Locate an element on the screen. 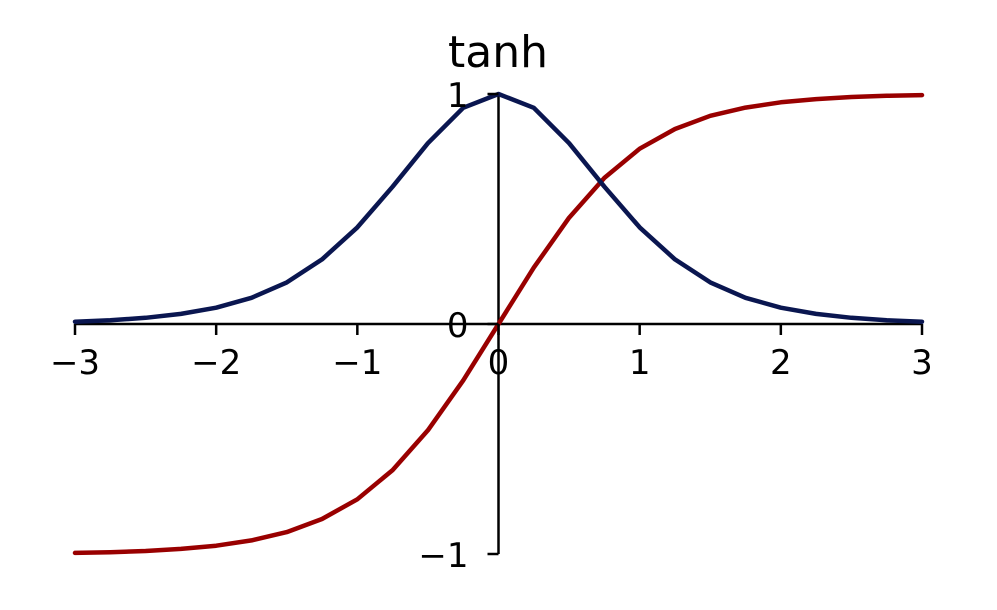 The image size is (997, 610). x-tick-label: 2 is located at coordinates (781, 363).